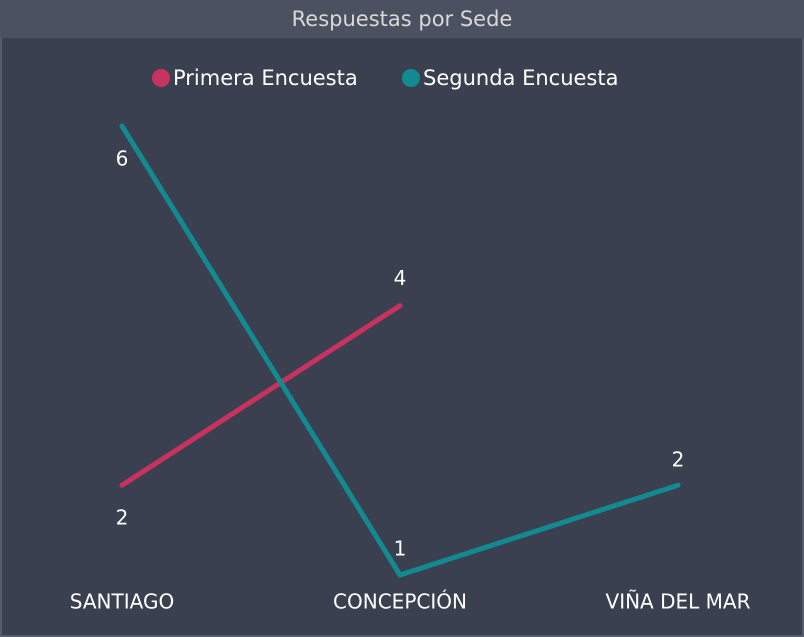 The image size is (804, 637). What do you see at coordinates (520, 78) in the screenshot?
I see `legend-label: Segunda Encuesta` at bounding box center [520, 78].